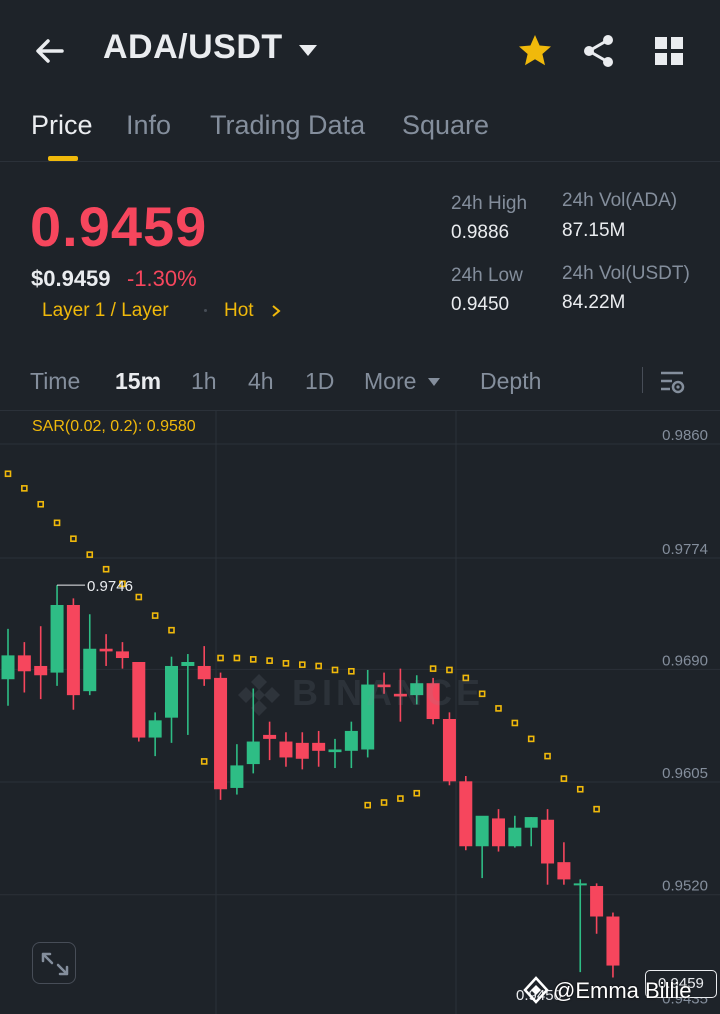  What do you see at coordinates (54, 963) in the screenshot?
I see `fullscreen-button` at bounding box center [54, 963].